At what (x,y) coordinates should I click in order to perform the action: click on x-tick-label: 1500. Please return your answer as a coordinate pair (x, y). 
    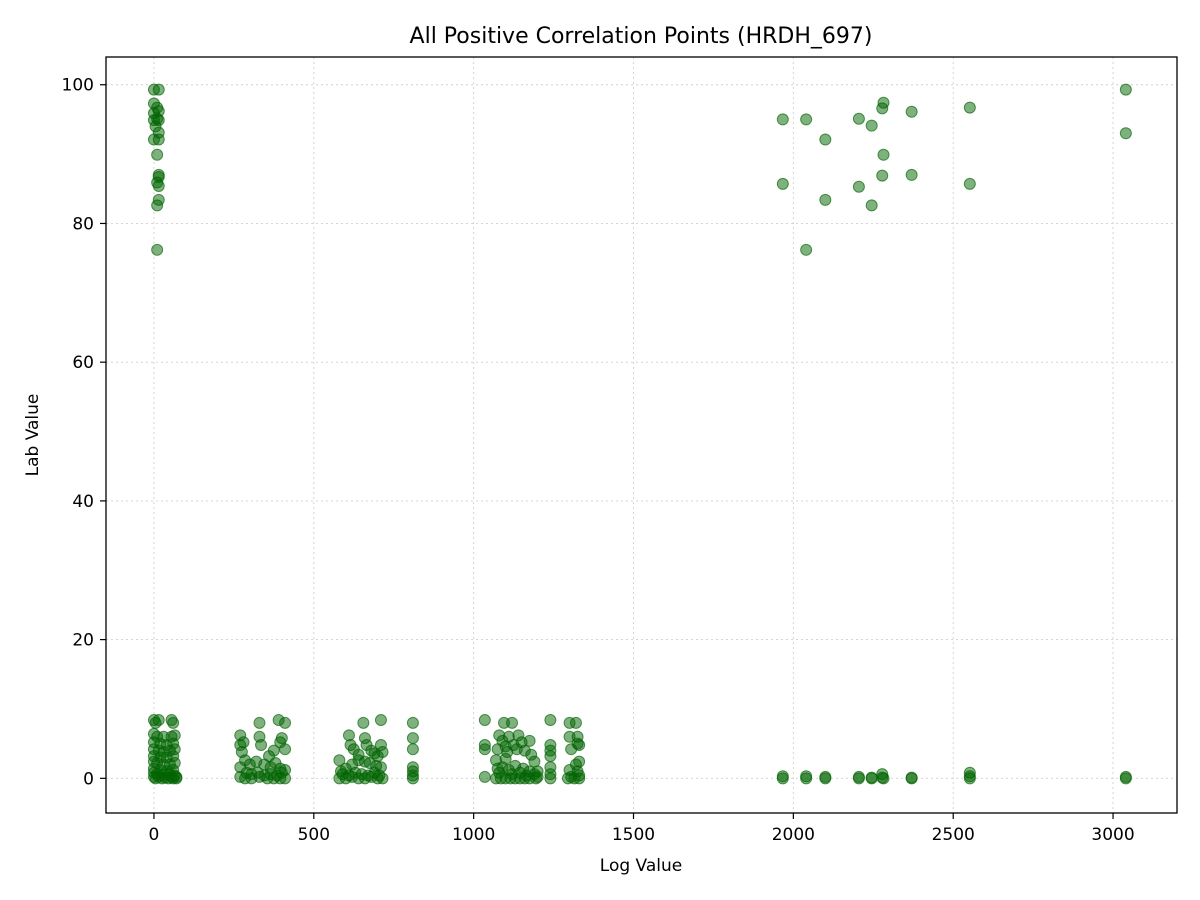
    Looking at the image, I should click on (633, 835).